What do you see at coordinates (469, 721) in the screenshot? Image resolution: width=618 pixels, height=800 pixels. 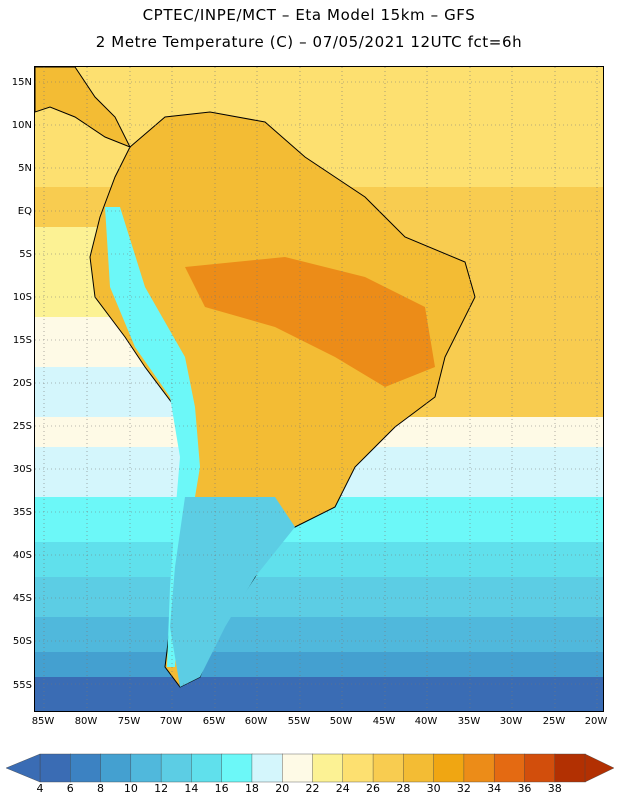 I see `longitude-label: 35W` at bounding box center [469, 721].